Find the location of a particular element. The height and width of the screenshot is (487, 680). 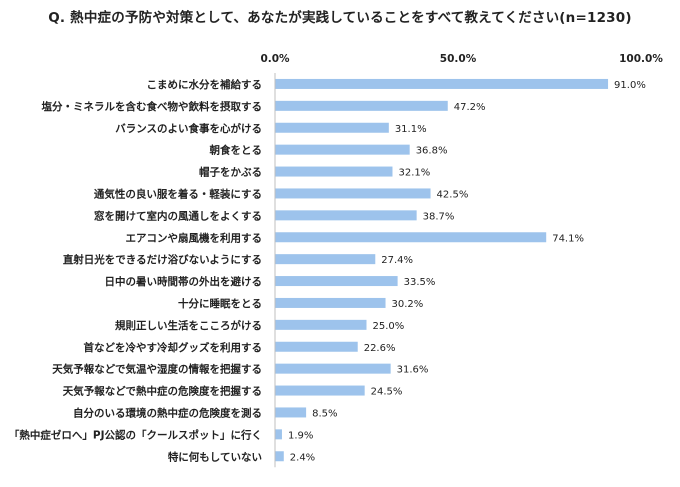

value-label: 2.4% is located at coordinates (302, 457).